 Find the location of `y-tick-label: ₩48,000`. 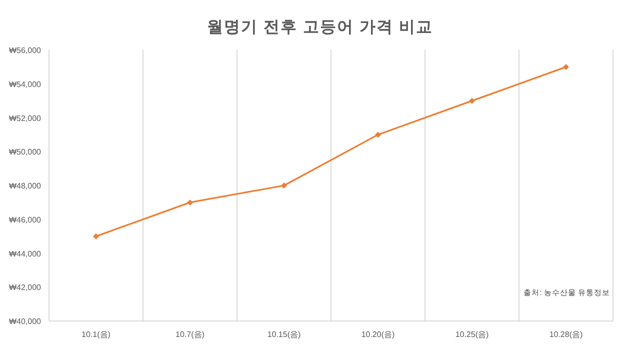

y-tick-label: ₩48,000 is located at coordinates (25, 186).